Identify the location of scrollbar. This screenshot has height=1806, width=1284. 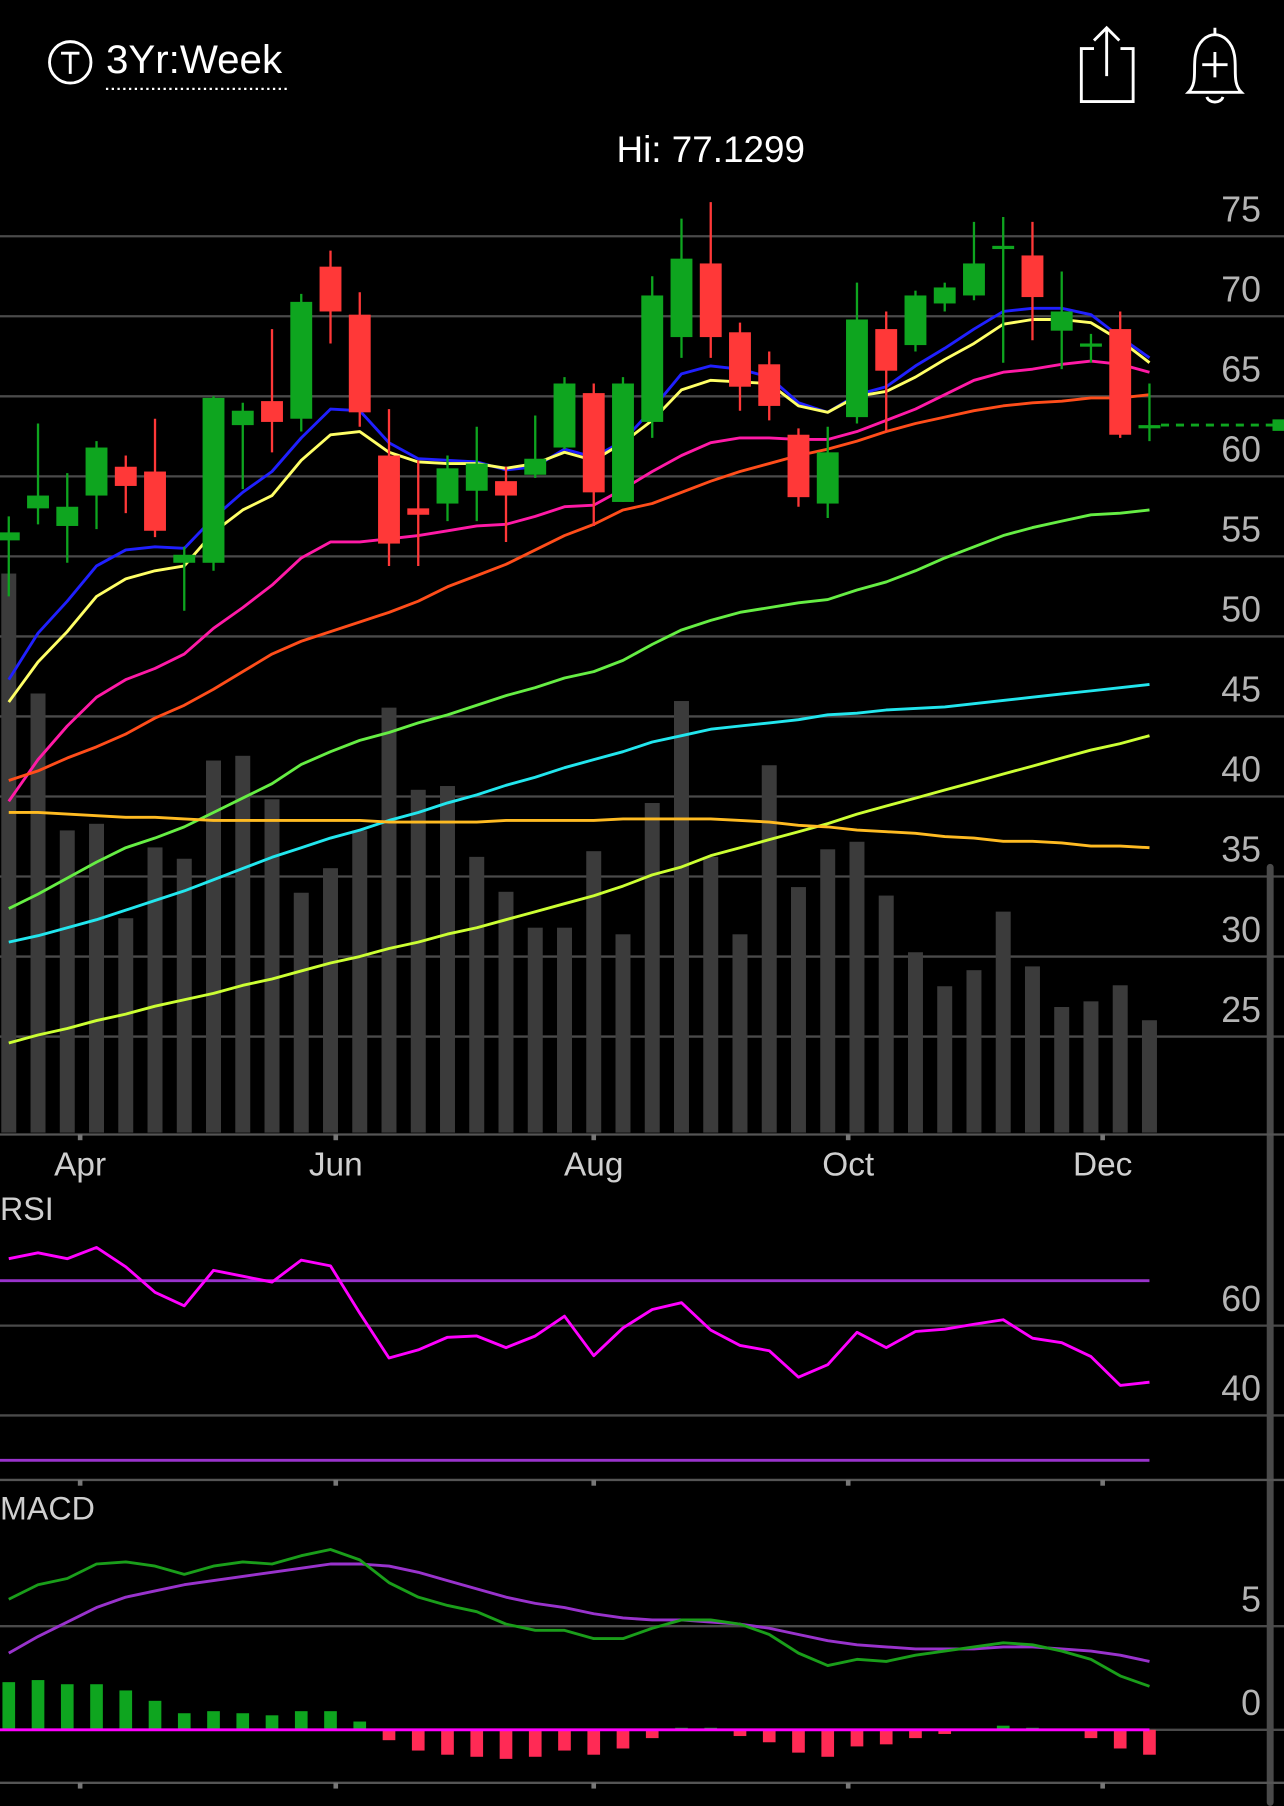
(1270, 1334).